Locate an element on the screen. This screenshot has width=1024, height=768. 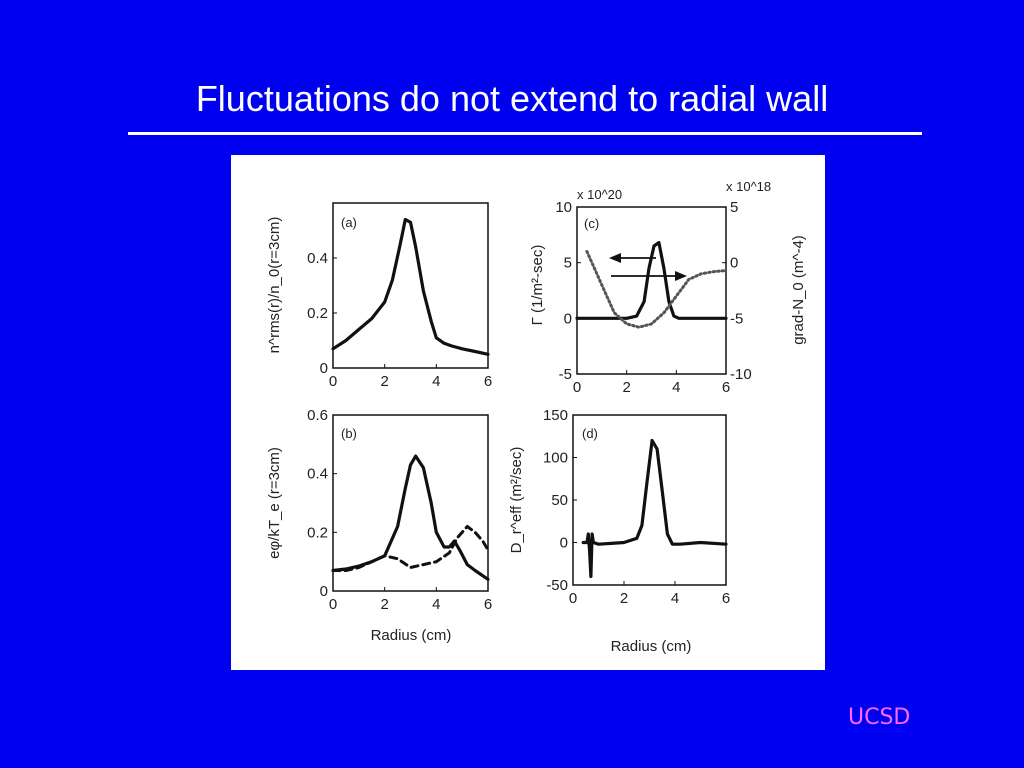
panel-c-label: (c) is located at coordinates (591, 223).